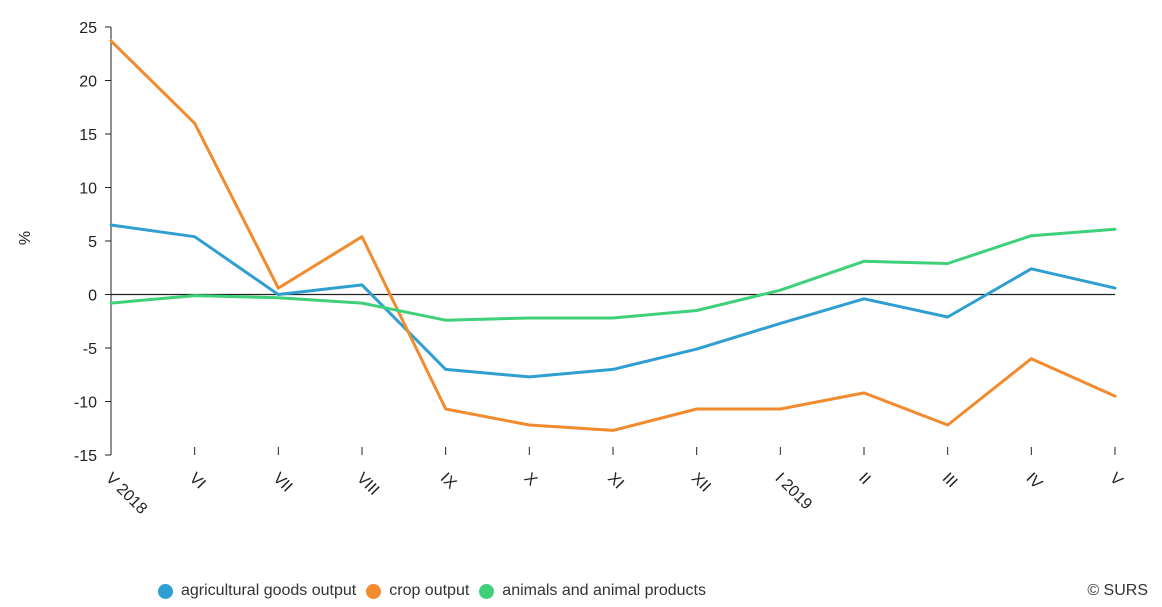 The height and width of the screenshot is (607, 1162). I want to click on x-axis-ticks: V 2018 VI VII VIII IX X XI XII I 2019 II III IV V, so click(614, 482).